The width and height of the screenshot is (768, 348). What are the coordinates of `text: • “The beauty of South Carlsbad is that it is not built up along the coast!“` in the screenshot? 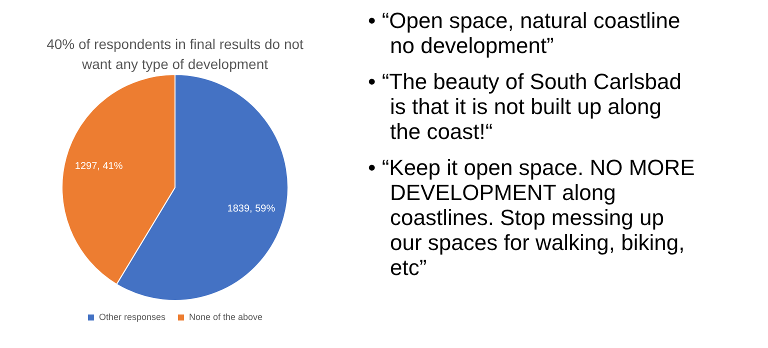 It's located at (525, 106).